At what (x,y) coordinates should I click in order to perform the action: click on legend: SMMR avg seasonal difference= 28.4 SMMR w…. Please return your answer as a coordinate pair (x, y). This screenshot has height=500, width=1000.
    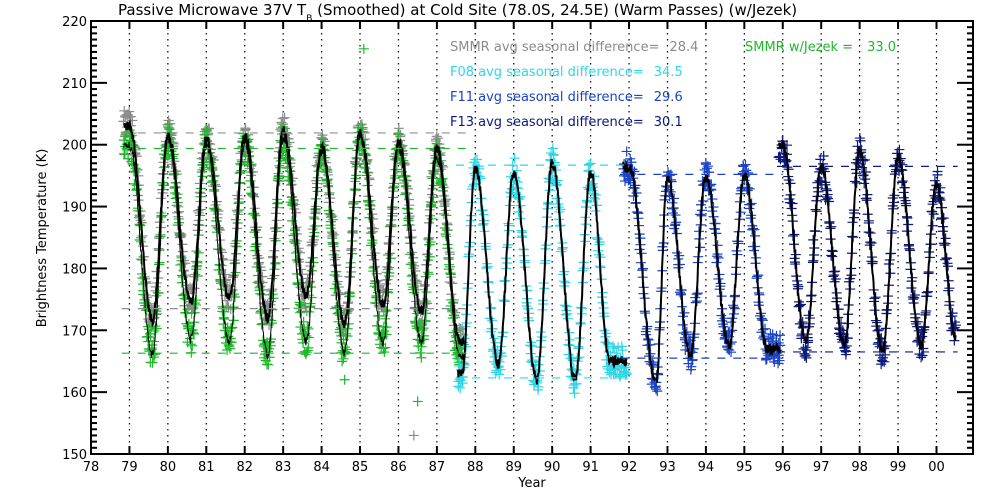
    Looking at the image, I should click on (673, 85).